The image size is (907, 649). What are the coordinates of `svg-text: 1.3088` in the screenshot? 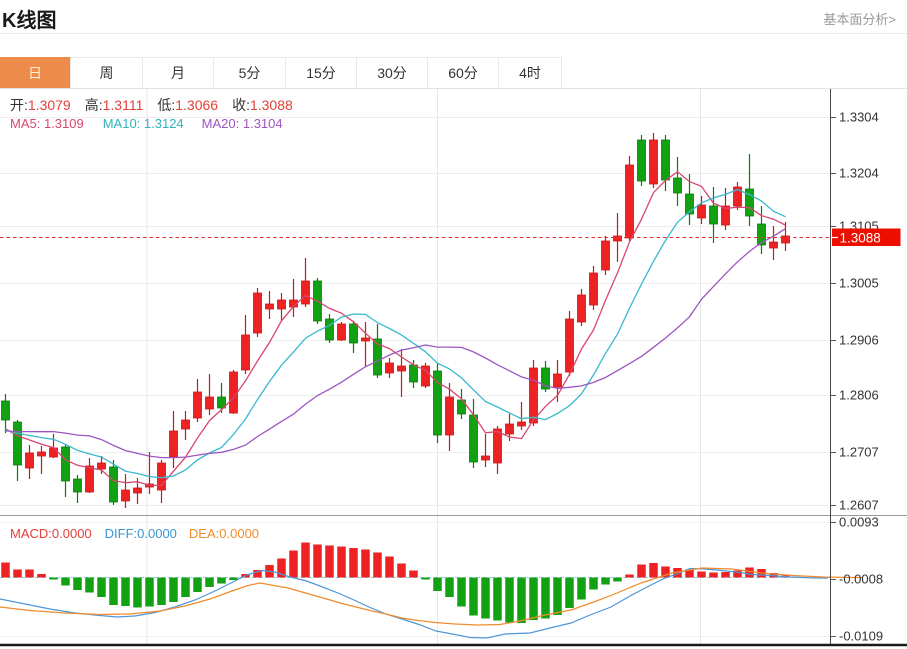 It's located at (860, 238).